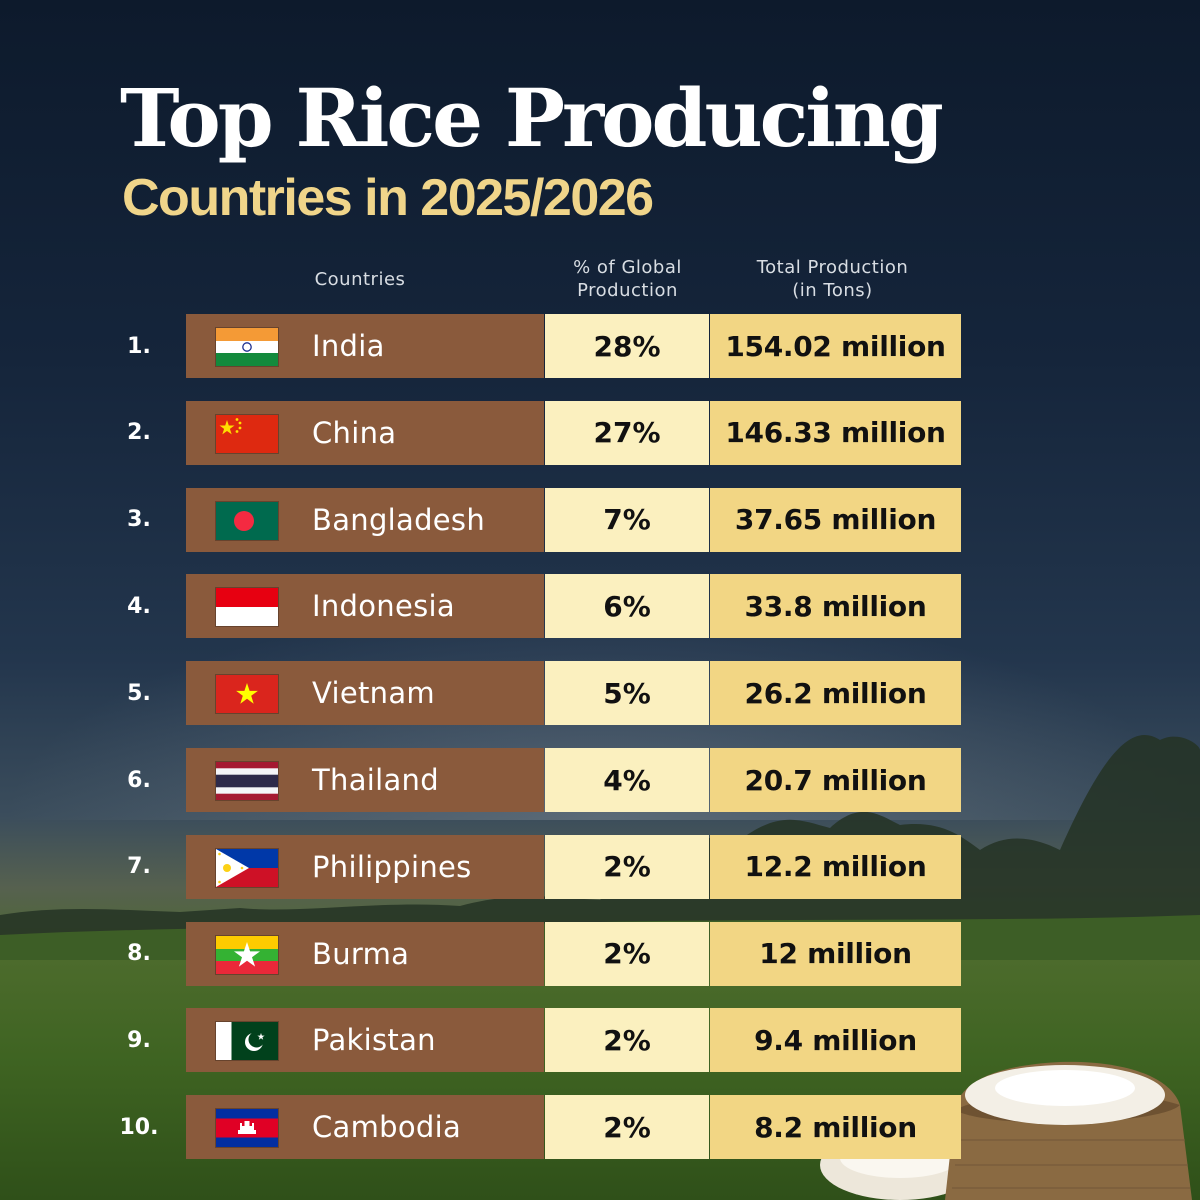  I want to click on bangladesh-flag-icon, so click(247, 520).